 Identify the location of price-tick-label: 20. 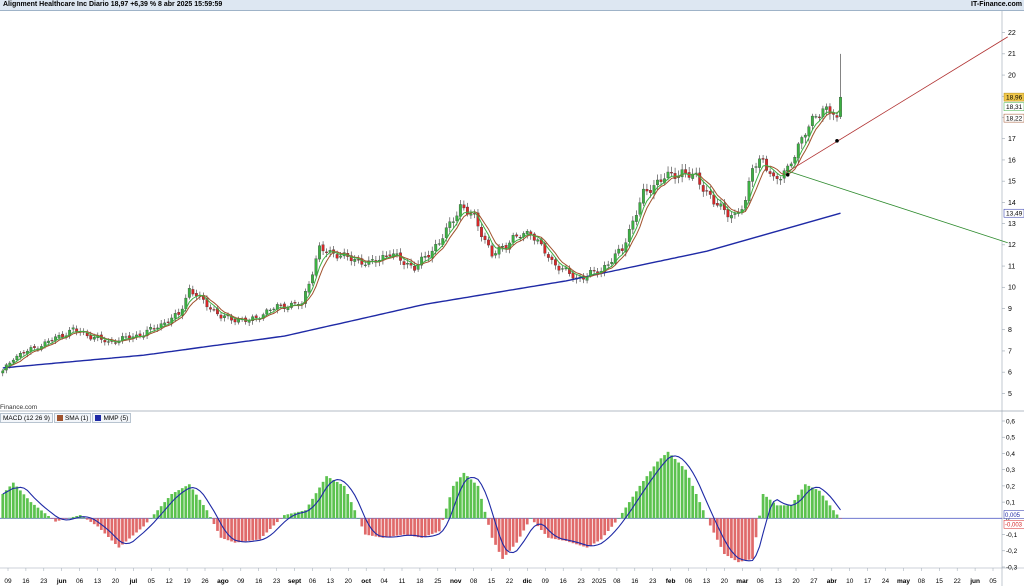
(1012, 75).